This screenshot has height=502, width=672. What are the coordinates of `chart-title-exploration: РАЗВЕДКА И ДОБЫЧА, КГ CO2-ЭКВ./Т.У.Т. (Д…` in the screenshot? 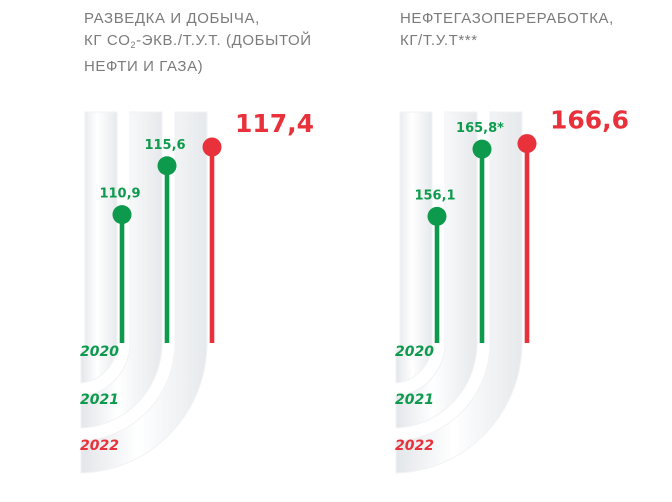 It's located at (229, 43).